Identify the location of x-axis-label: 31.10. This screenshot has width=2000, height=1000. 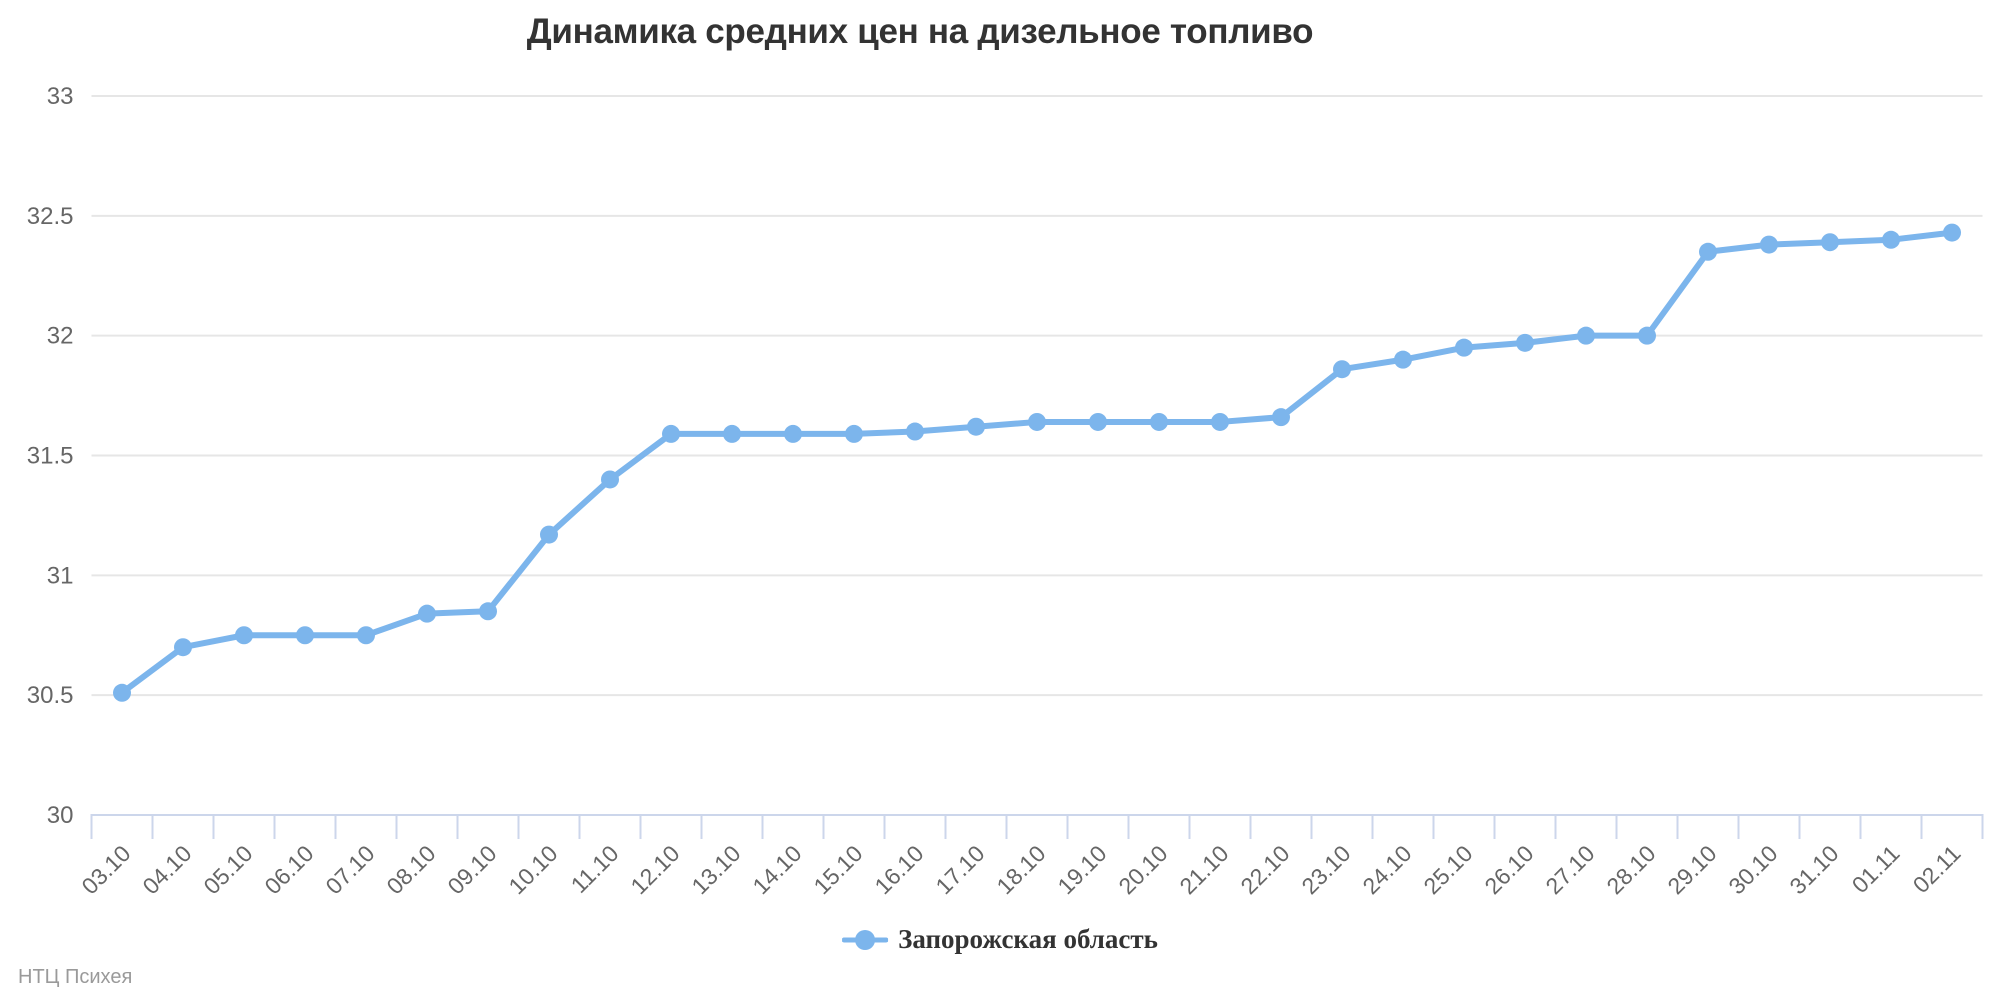
(1813, 869).